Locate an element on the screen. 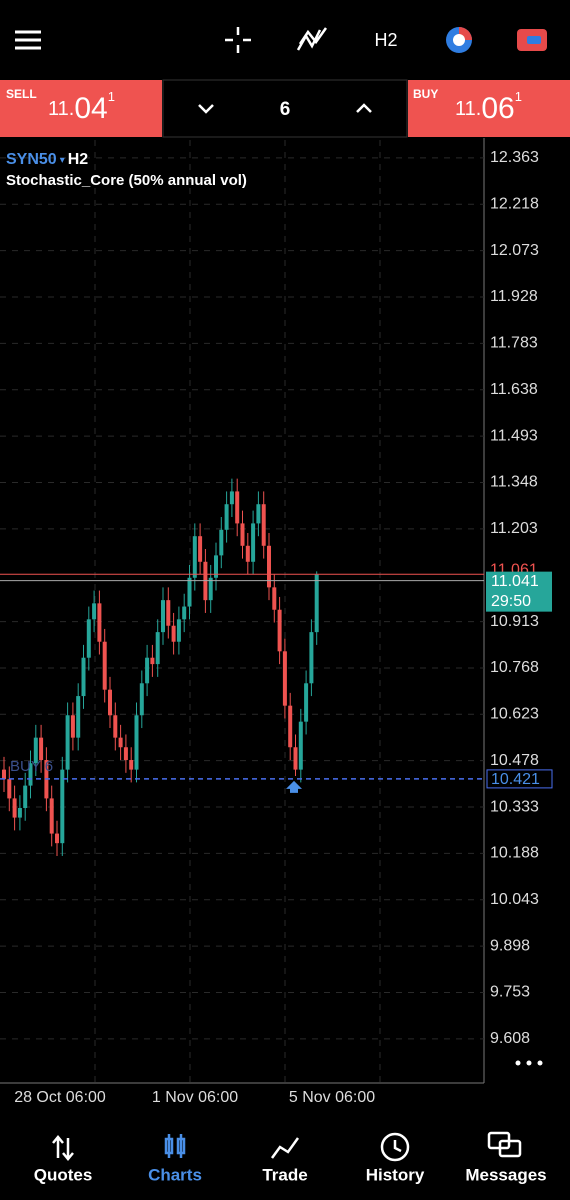  bottom-nav: Quotes Charts Trade History Messages is located at coordinates (290, 1174).